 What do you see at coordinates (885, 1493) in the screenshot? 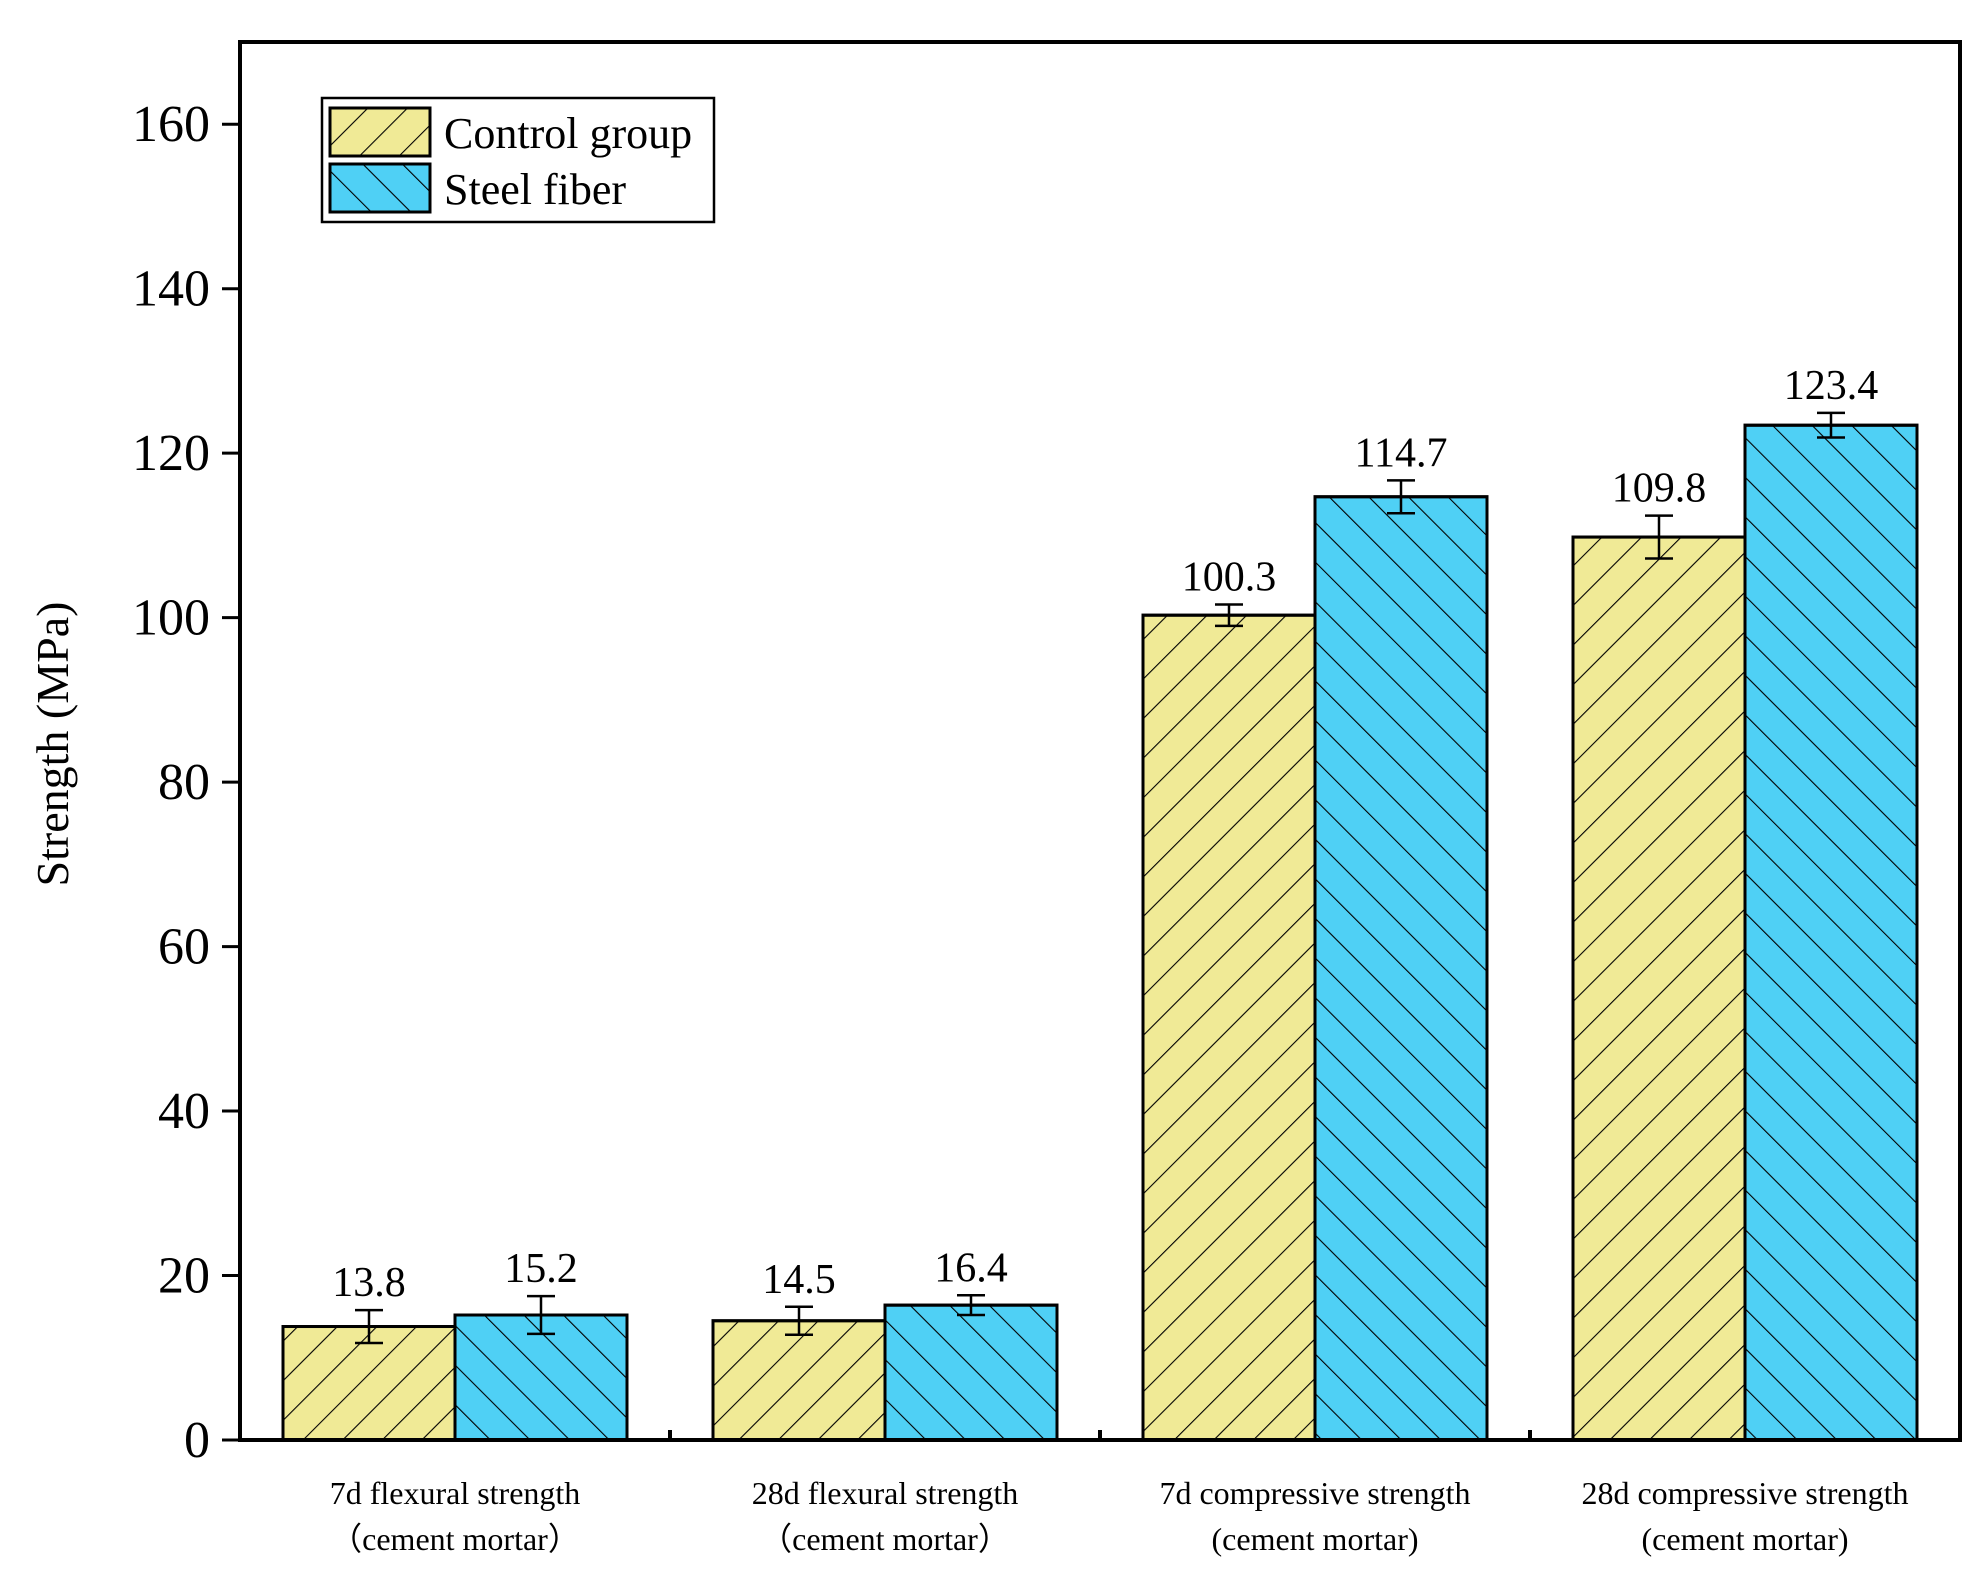
I see `x-tick-label-2-line1: 28d flexural strength` at bounding box center [885, 1493].